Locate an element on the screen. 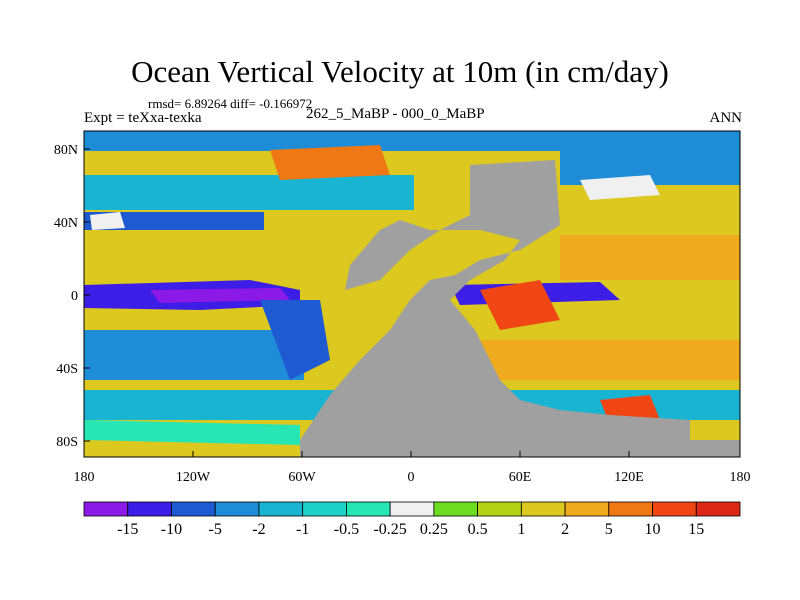 This screenshot has height=600, width=800. white-patch is located at coordinates (620, 187).